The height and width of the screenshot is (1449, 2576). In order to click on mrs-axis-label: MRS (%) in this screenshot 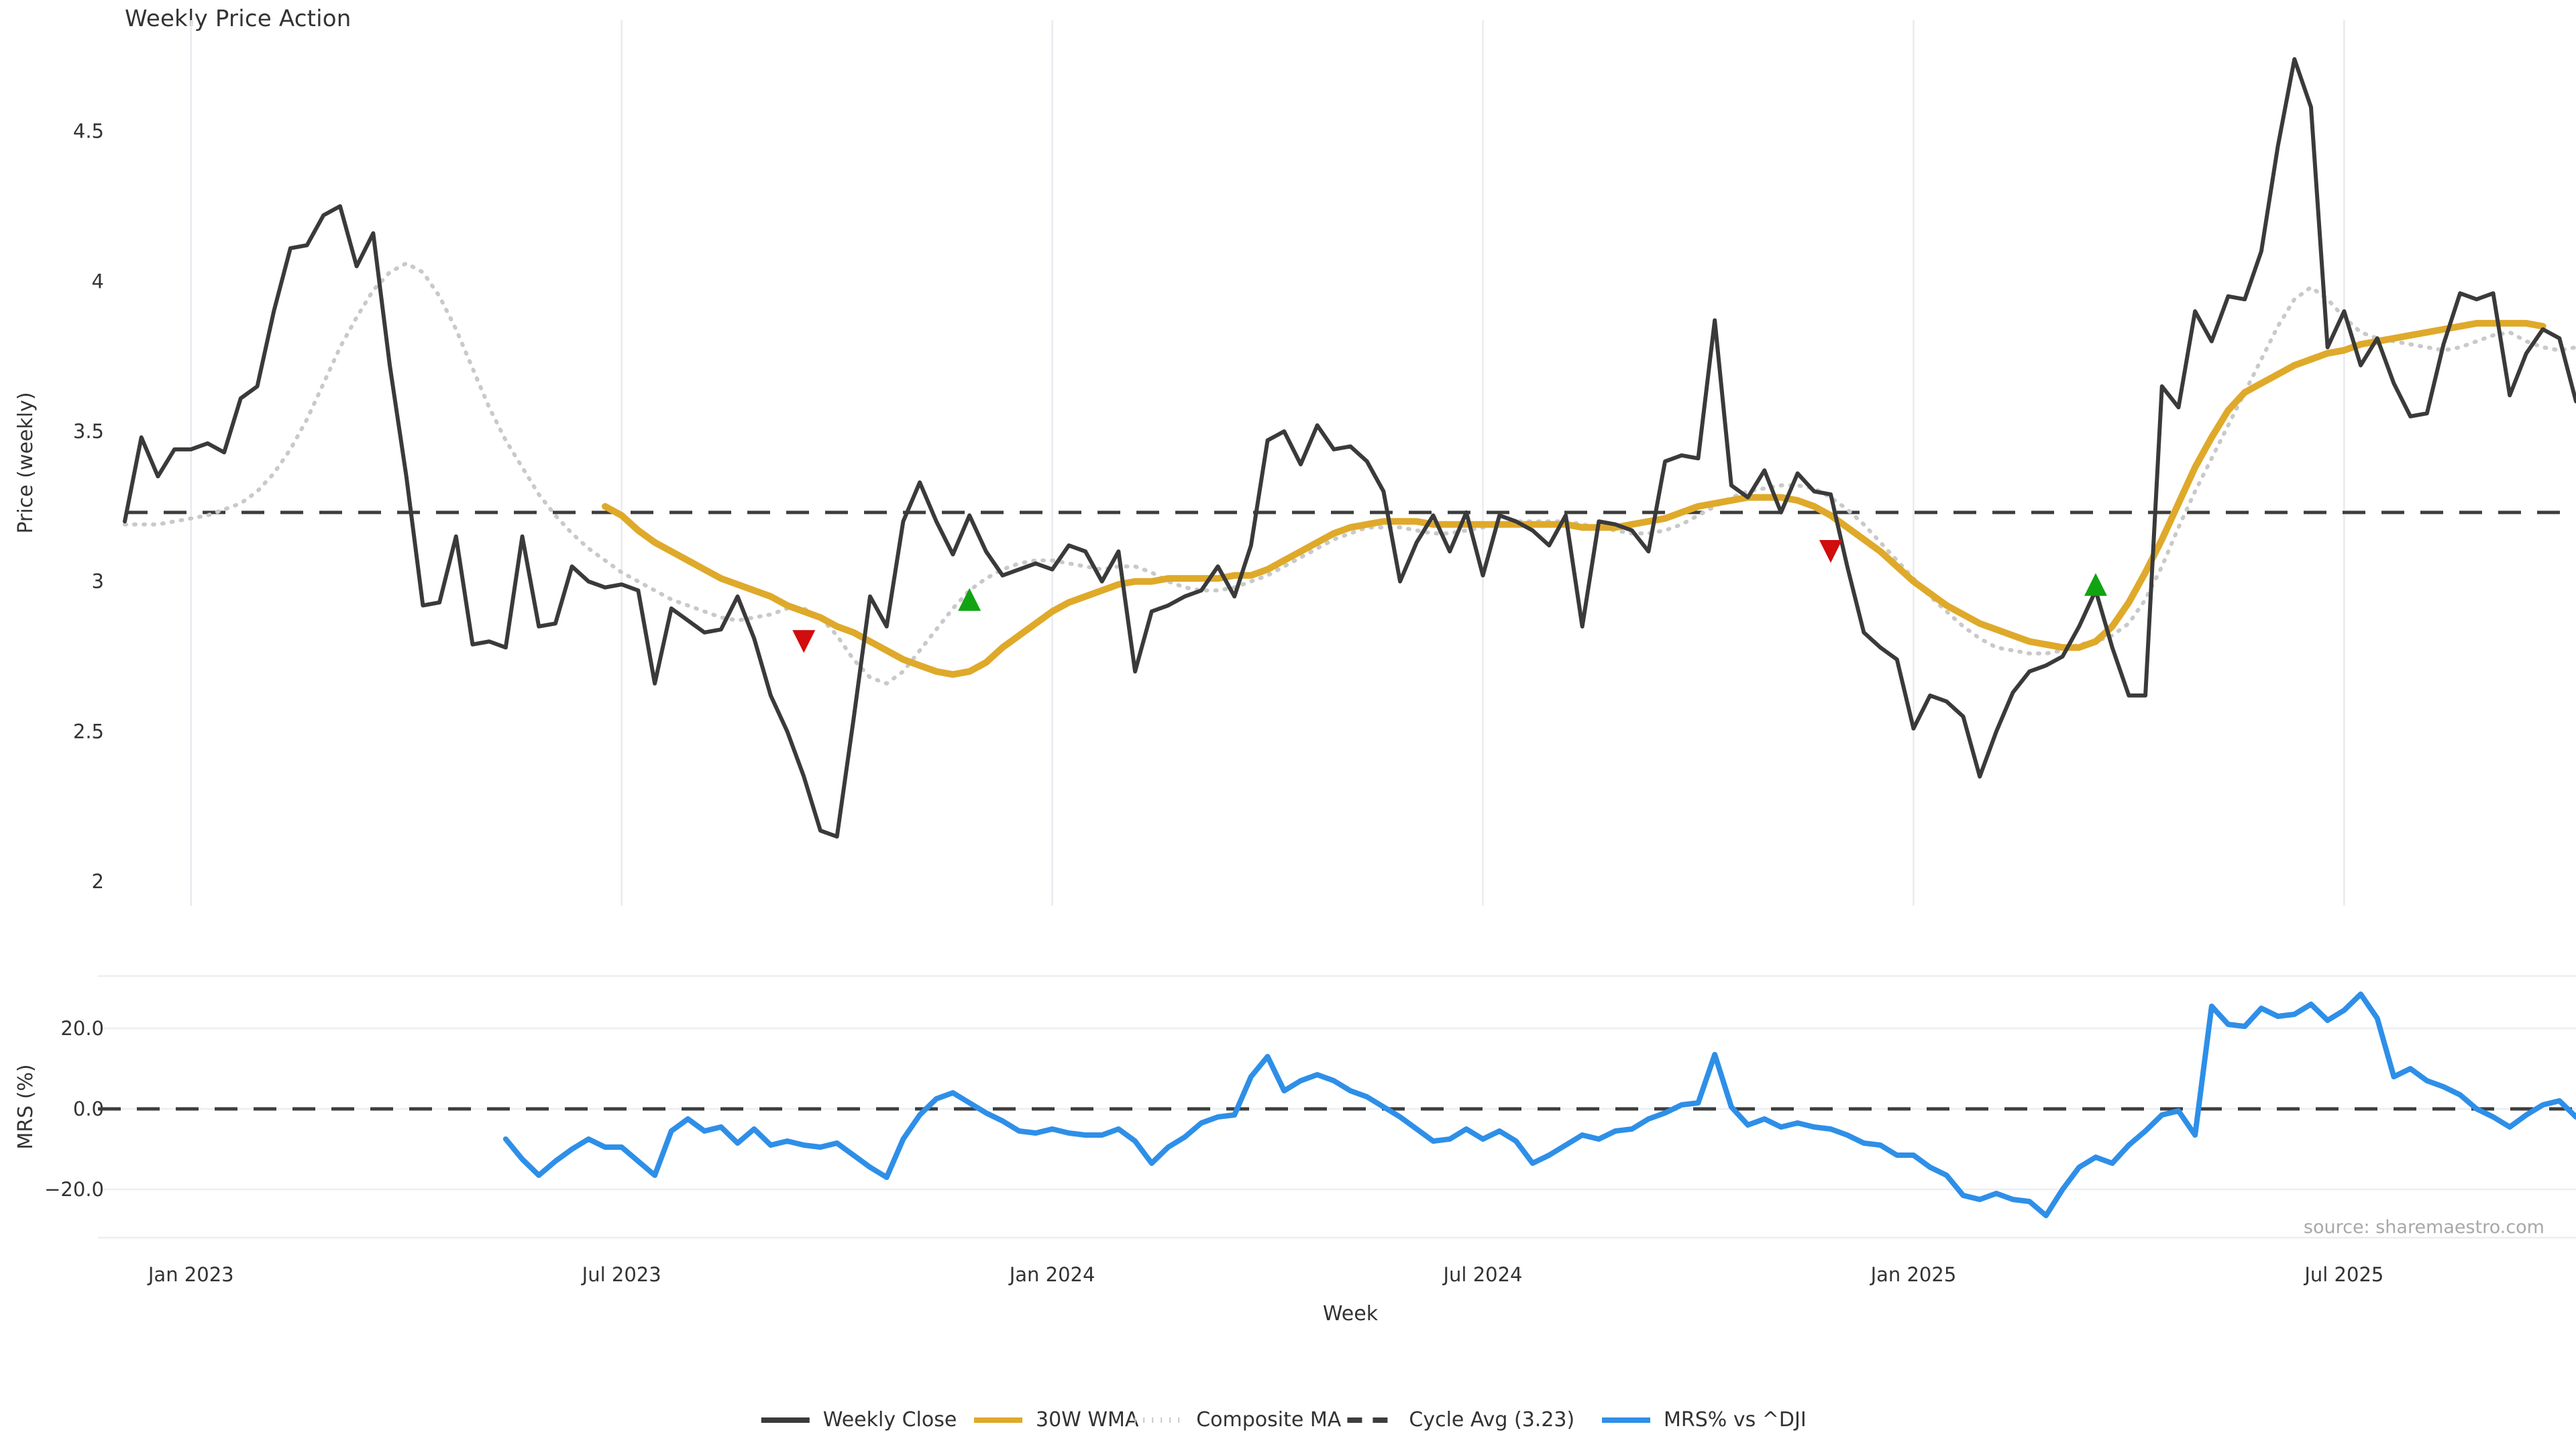, I will do `click(26, 1106)`.